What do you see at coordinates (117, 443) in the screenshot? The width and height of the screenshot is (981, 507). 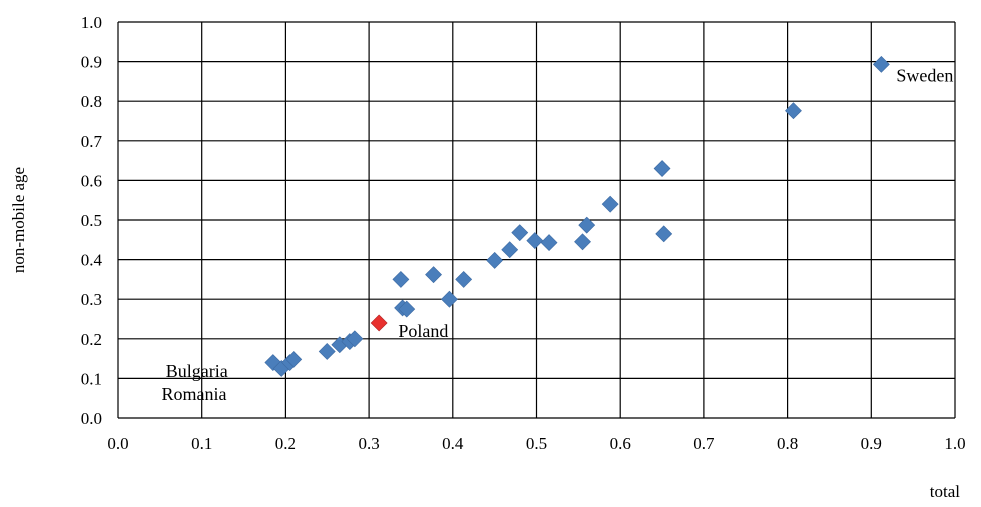 I see `x-tick-label: 0.0` at bounding box center [117, 443].